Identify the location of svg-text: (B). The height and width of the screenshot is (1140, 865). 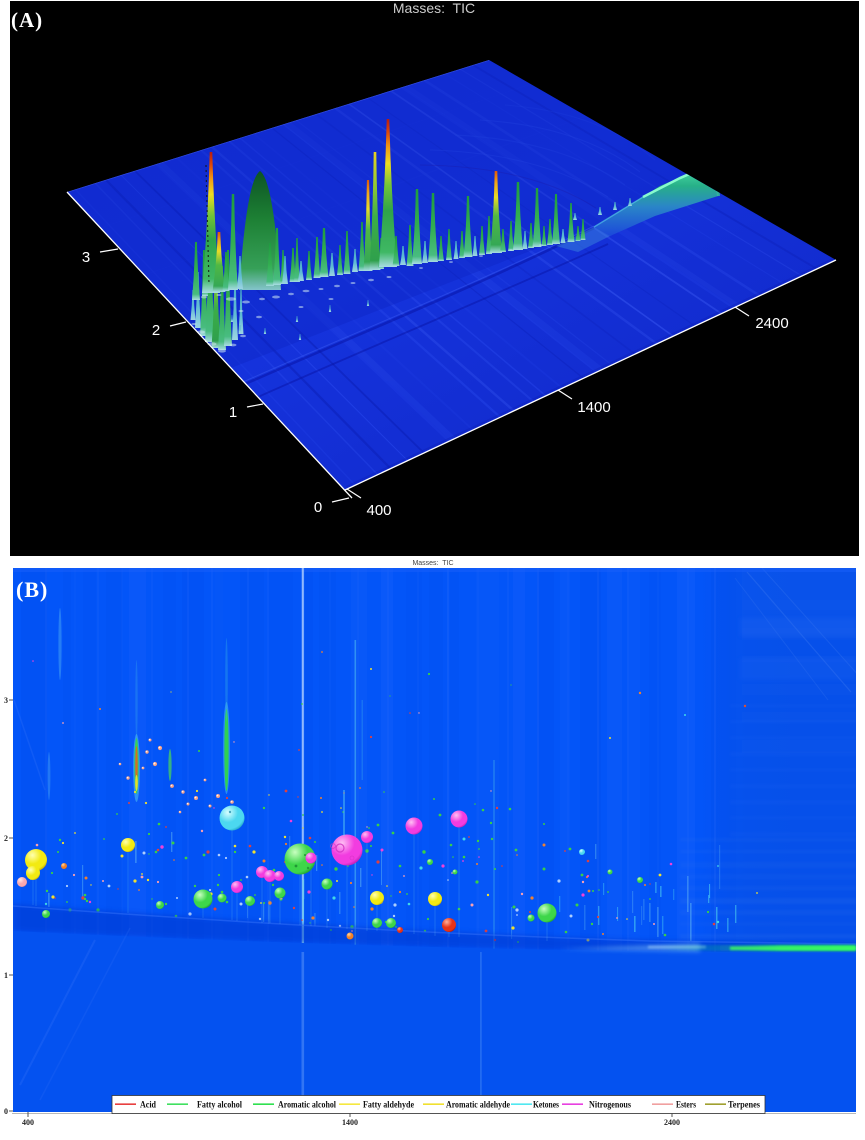
(32, 589).